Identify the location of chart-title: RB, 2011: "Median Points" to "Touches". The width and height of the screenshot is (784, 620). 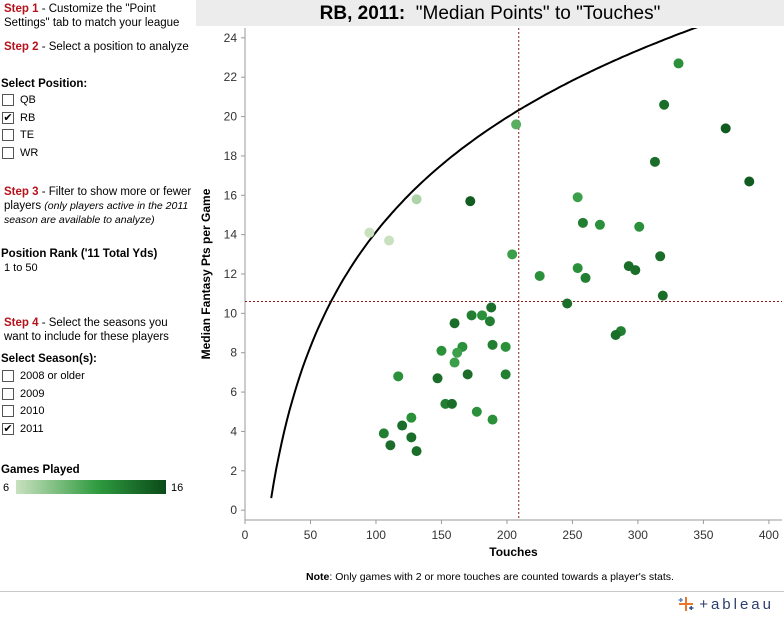
(490, 14).